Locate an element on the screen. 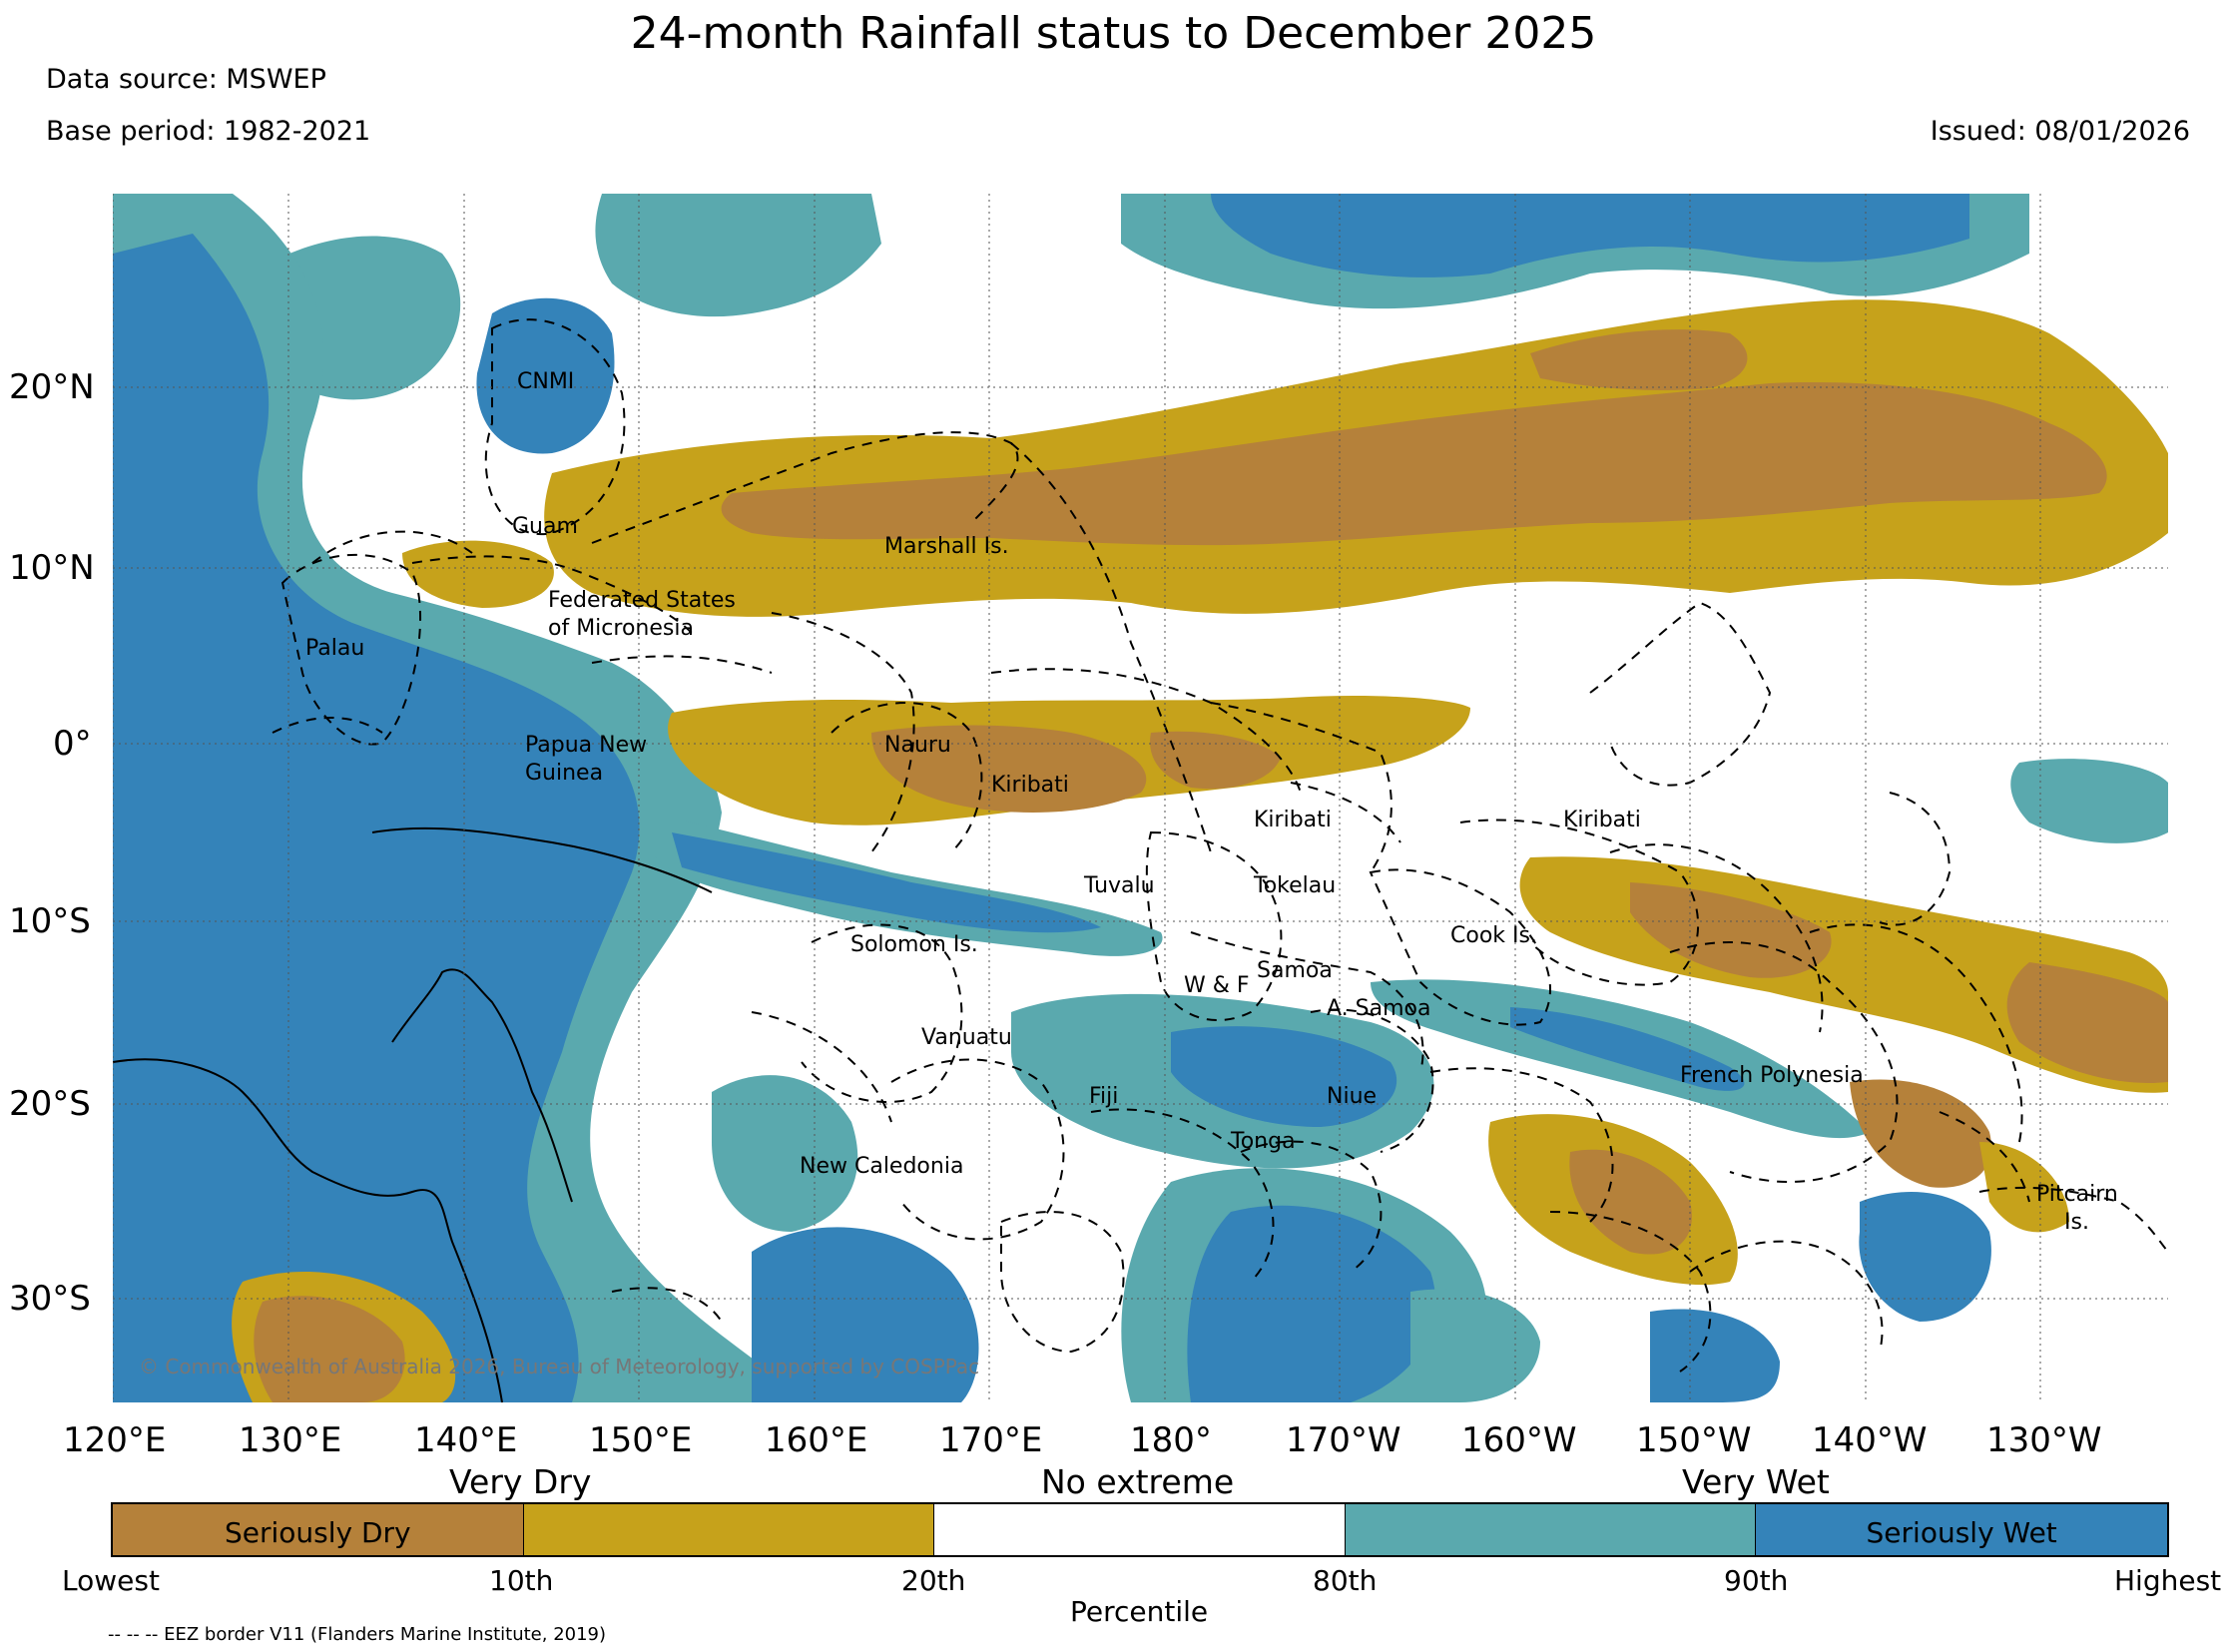 The image size is (2227, 1652). region-label-pitcairn-2: Is. is located at coordinates (2076, 1222).